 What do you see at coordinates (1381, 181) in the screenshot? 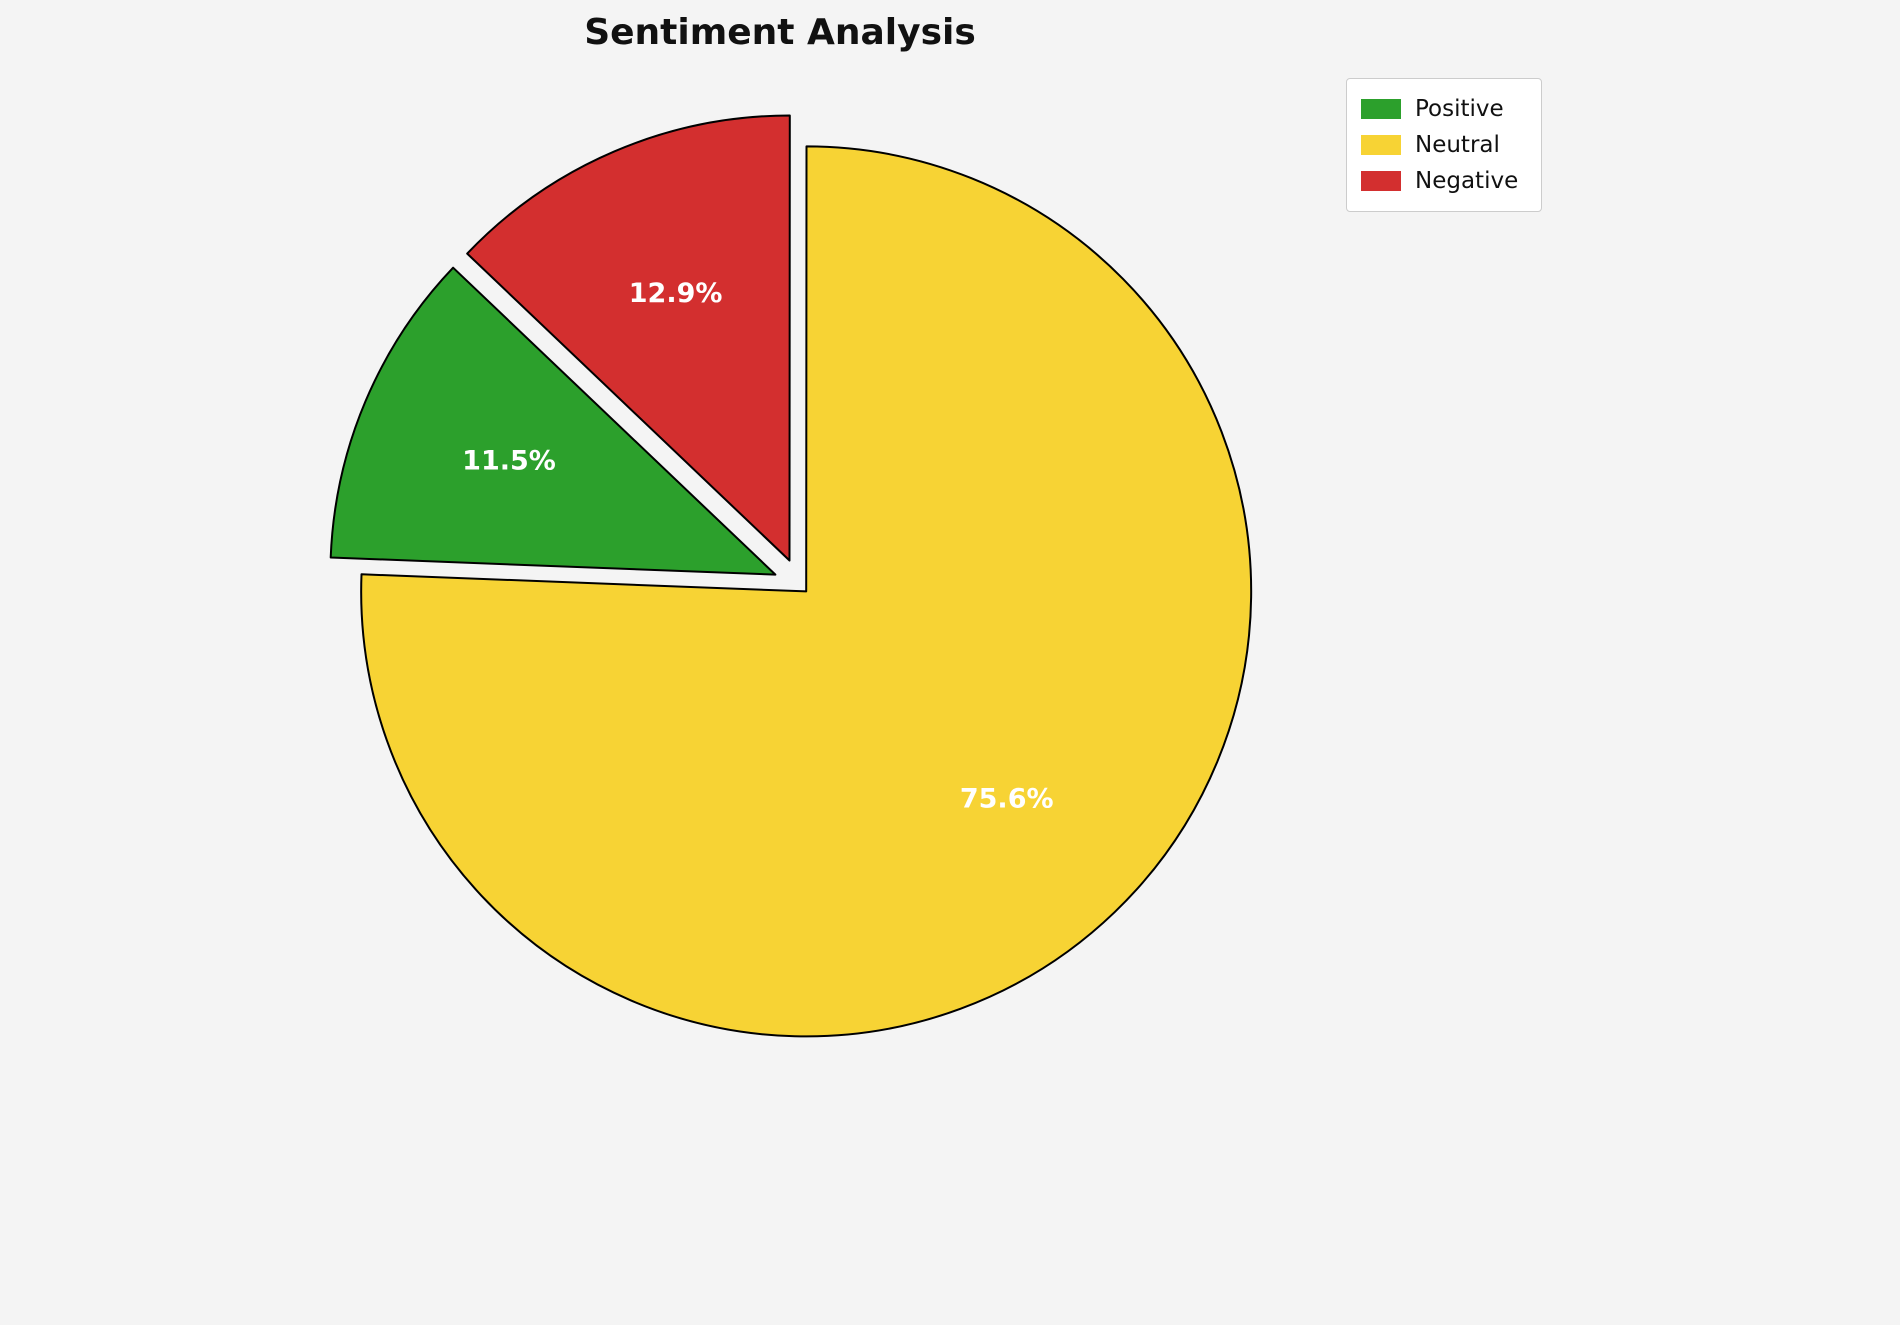
I see `legend-swatch-negative-icon` at bounding box center [1381, 181].